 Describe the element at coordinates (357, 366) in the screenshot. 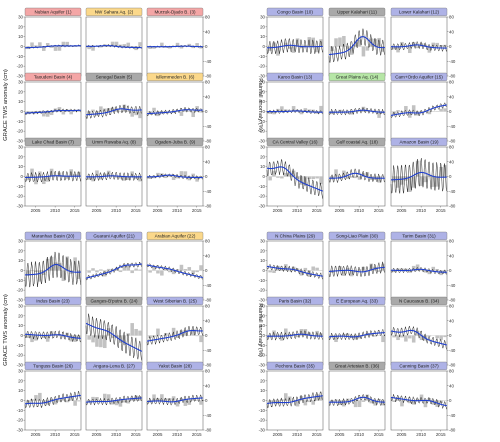

I see `panel-title: Great Artesian B. (36)` at that location.